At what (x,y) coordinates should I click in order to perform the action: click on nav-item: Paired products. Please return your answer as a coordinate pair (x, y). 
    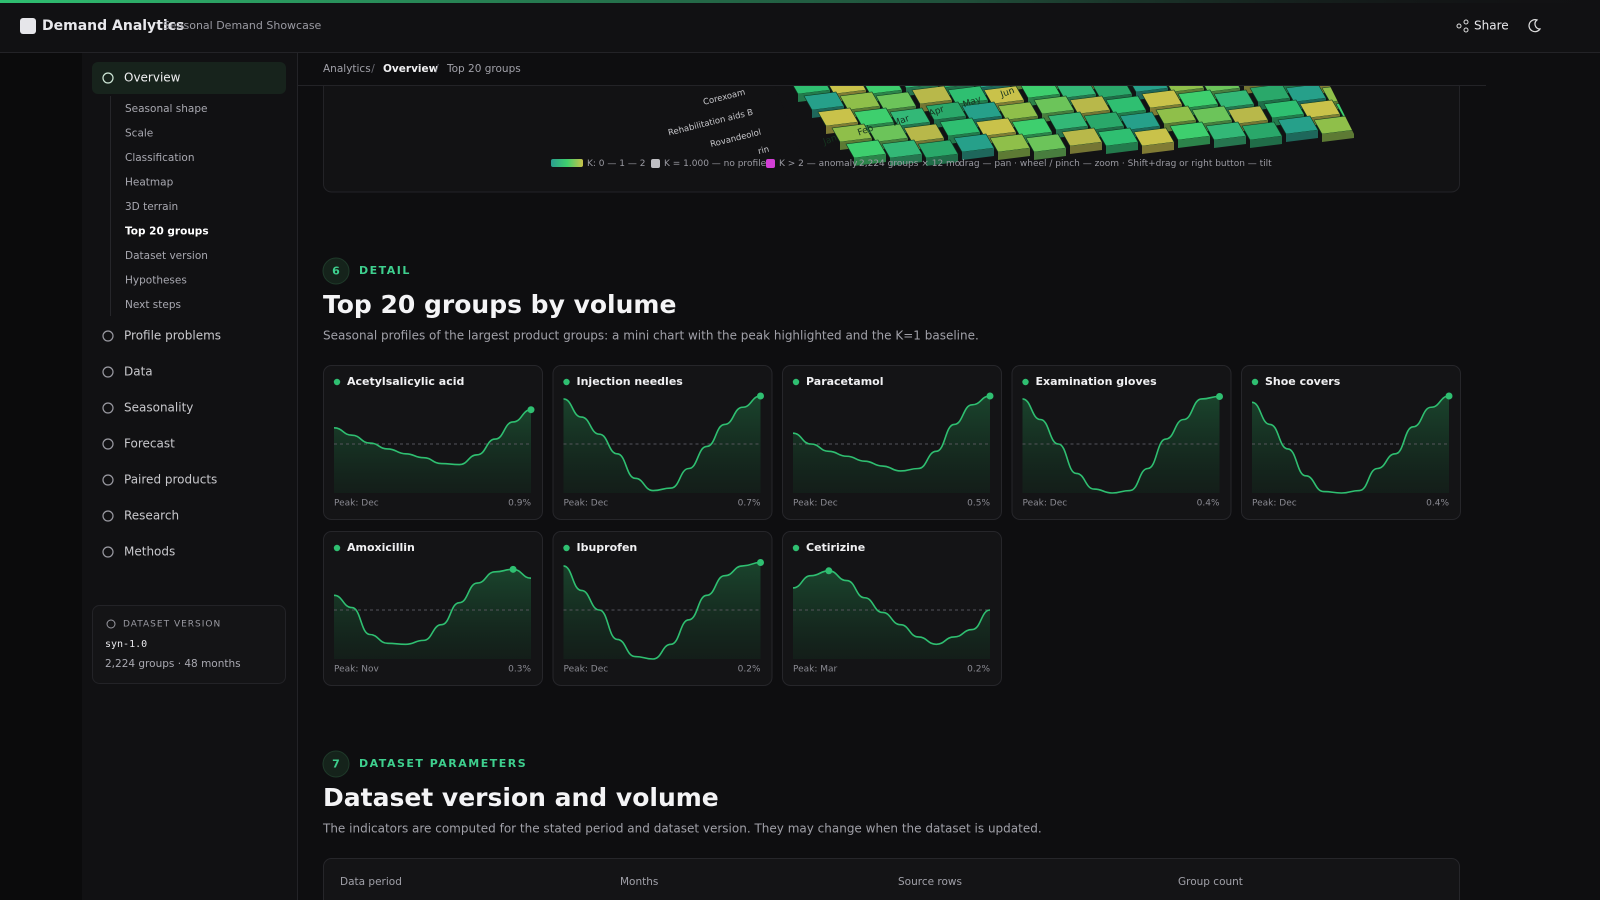
    Looking at the image, I should click on (159, 480).